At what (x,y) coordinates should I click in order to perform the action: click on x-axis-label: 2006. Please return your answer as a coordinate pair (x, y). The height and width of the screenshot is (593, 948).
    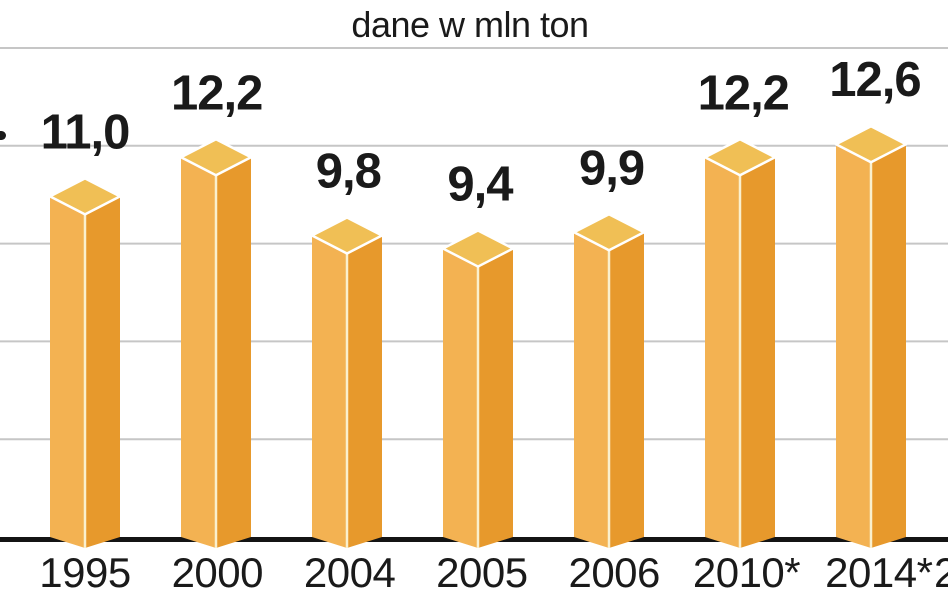
    Looking at the image, I should click on (613, 571).